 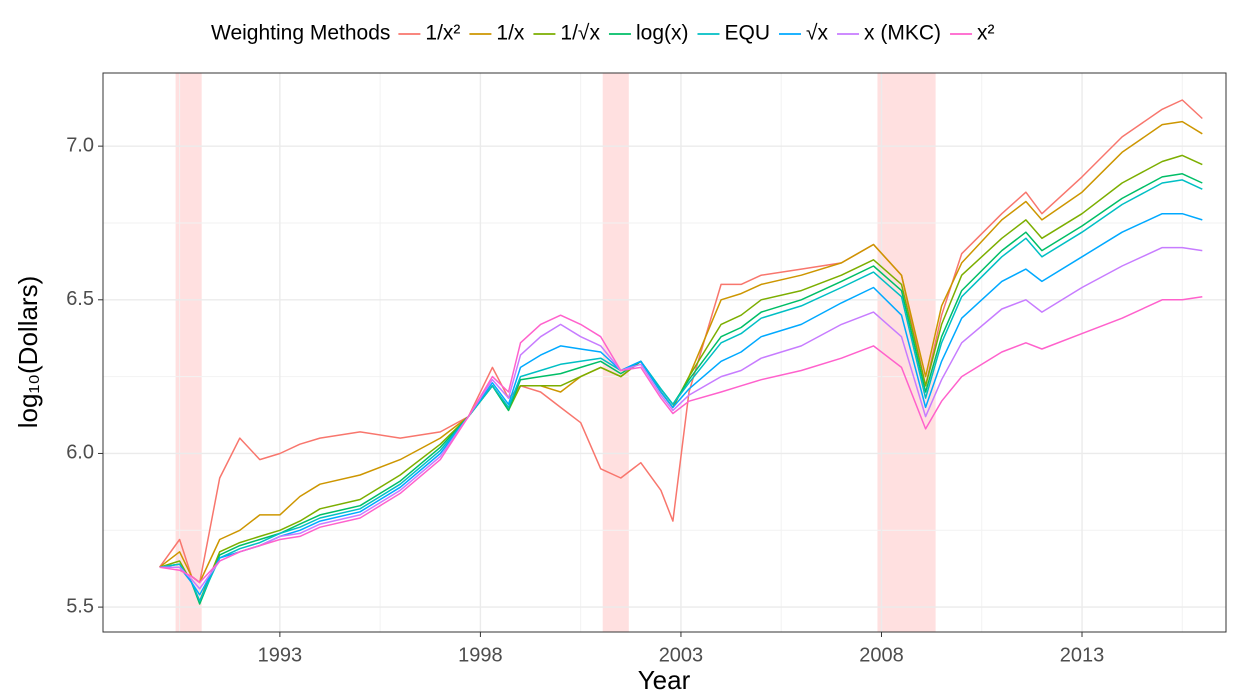 I want to click on x-tick-label: 2013, so click(x=1082, y=655).